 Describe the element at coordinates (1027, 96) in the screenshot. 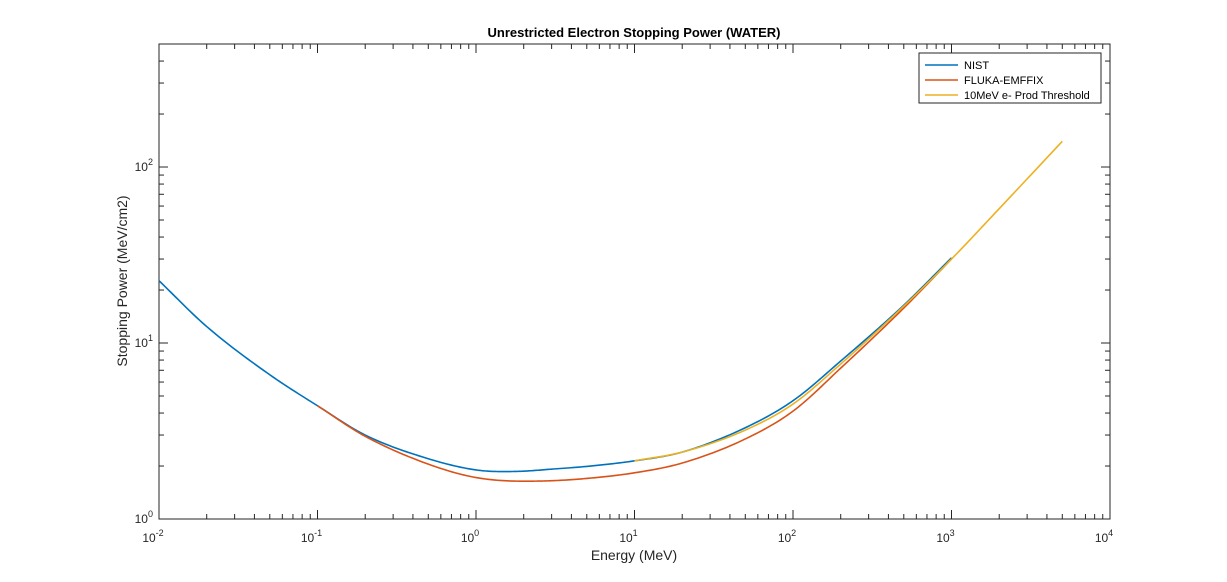

I see `legend-entry: 10MeV e- Prod Threshold` at that location.